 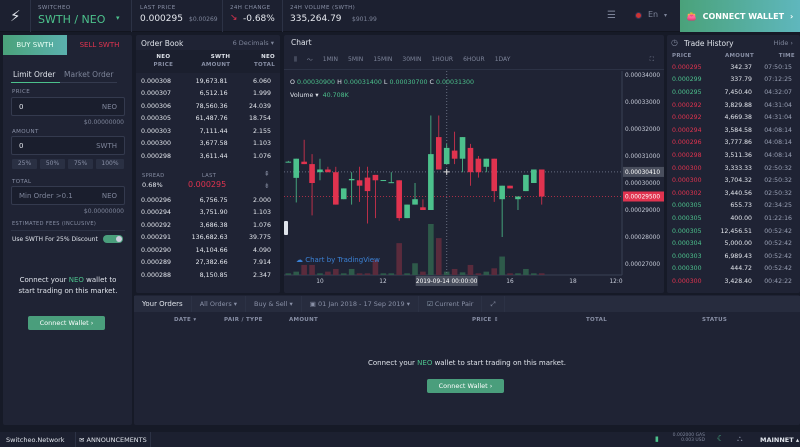 What do you see at coordinates (338, 260) in the screenshot?
I see `tradingview-watermark: ☁ Chart by TradingView` at bounding box center [338, 260].